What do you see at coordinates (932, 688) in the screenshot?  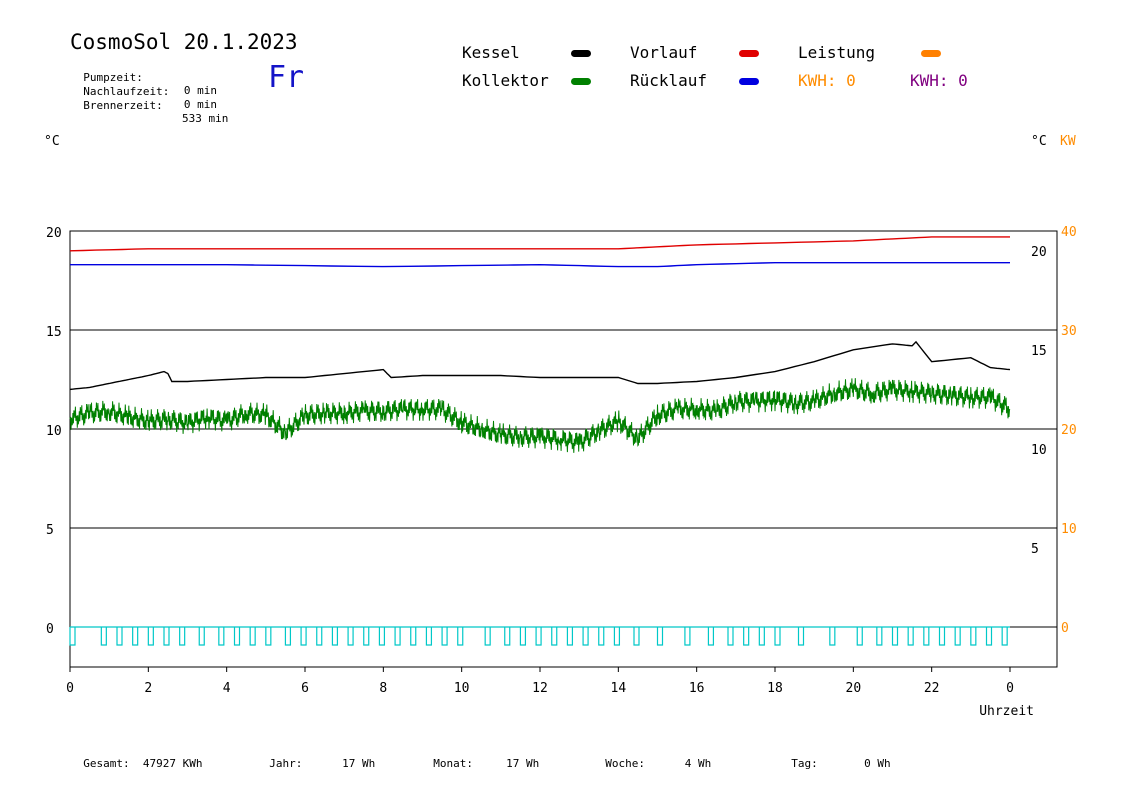 I see `x-tick-label: 22` at bounding box center [932, 688].